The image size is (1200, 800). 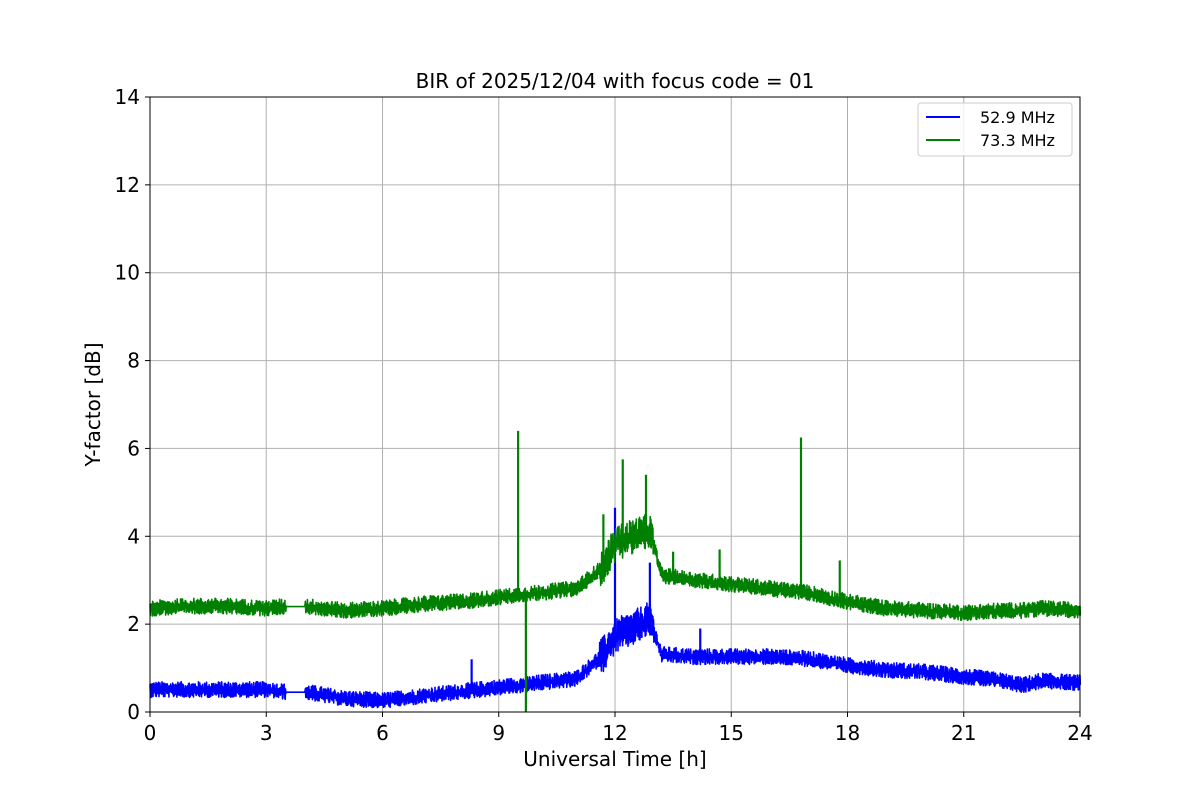 What do you see at coordinates (133, 712) in the screenshot?
I see `y-tick-label: 0` at bounding box center [133, 712].